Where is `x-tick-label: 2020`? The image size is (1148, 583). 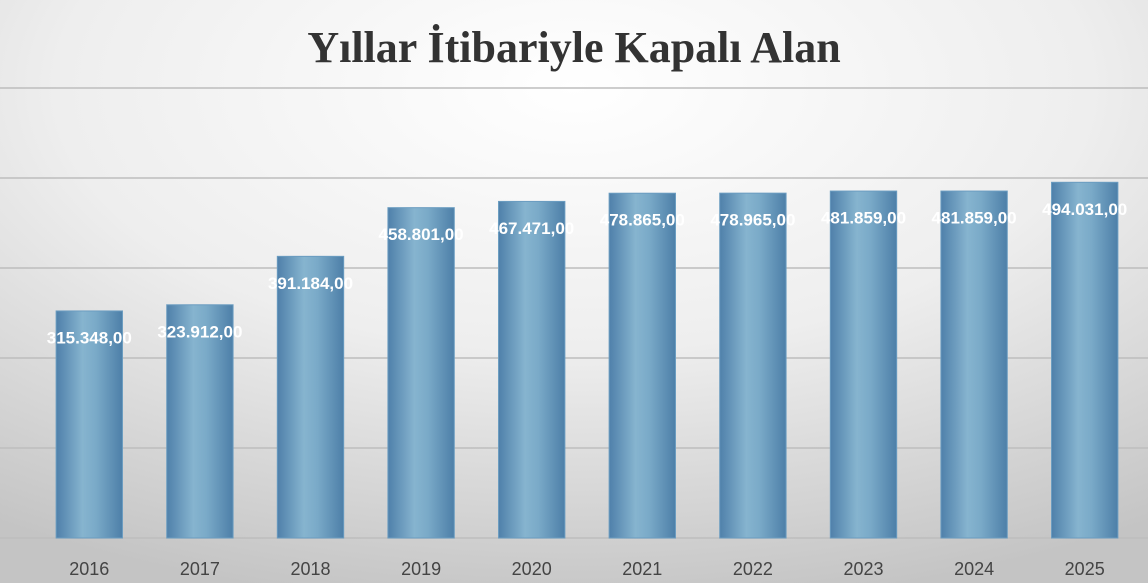 x-tick-label: 2020 is located at coordinates (532, 569).